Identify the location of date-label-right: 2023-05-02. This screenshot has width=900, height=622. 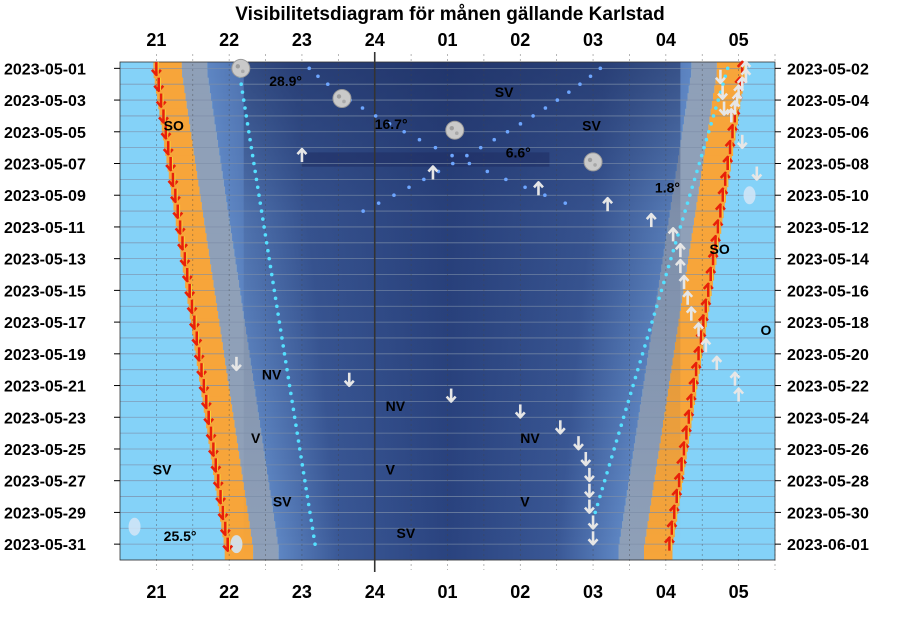
(828, 69).